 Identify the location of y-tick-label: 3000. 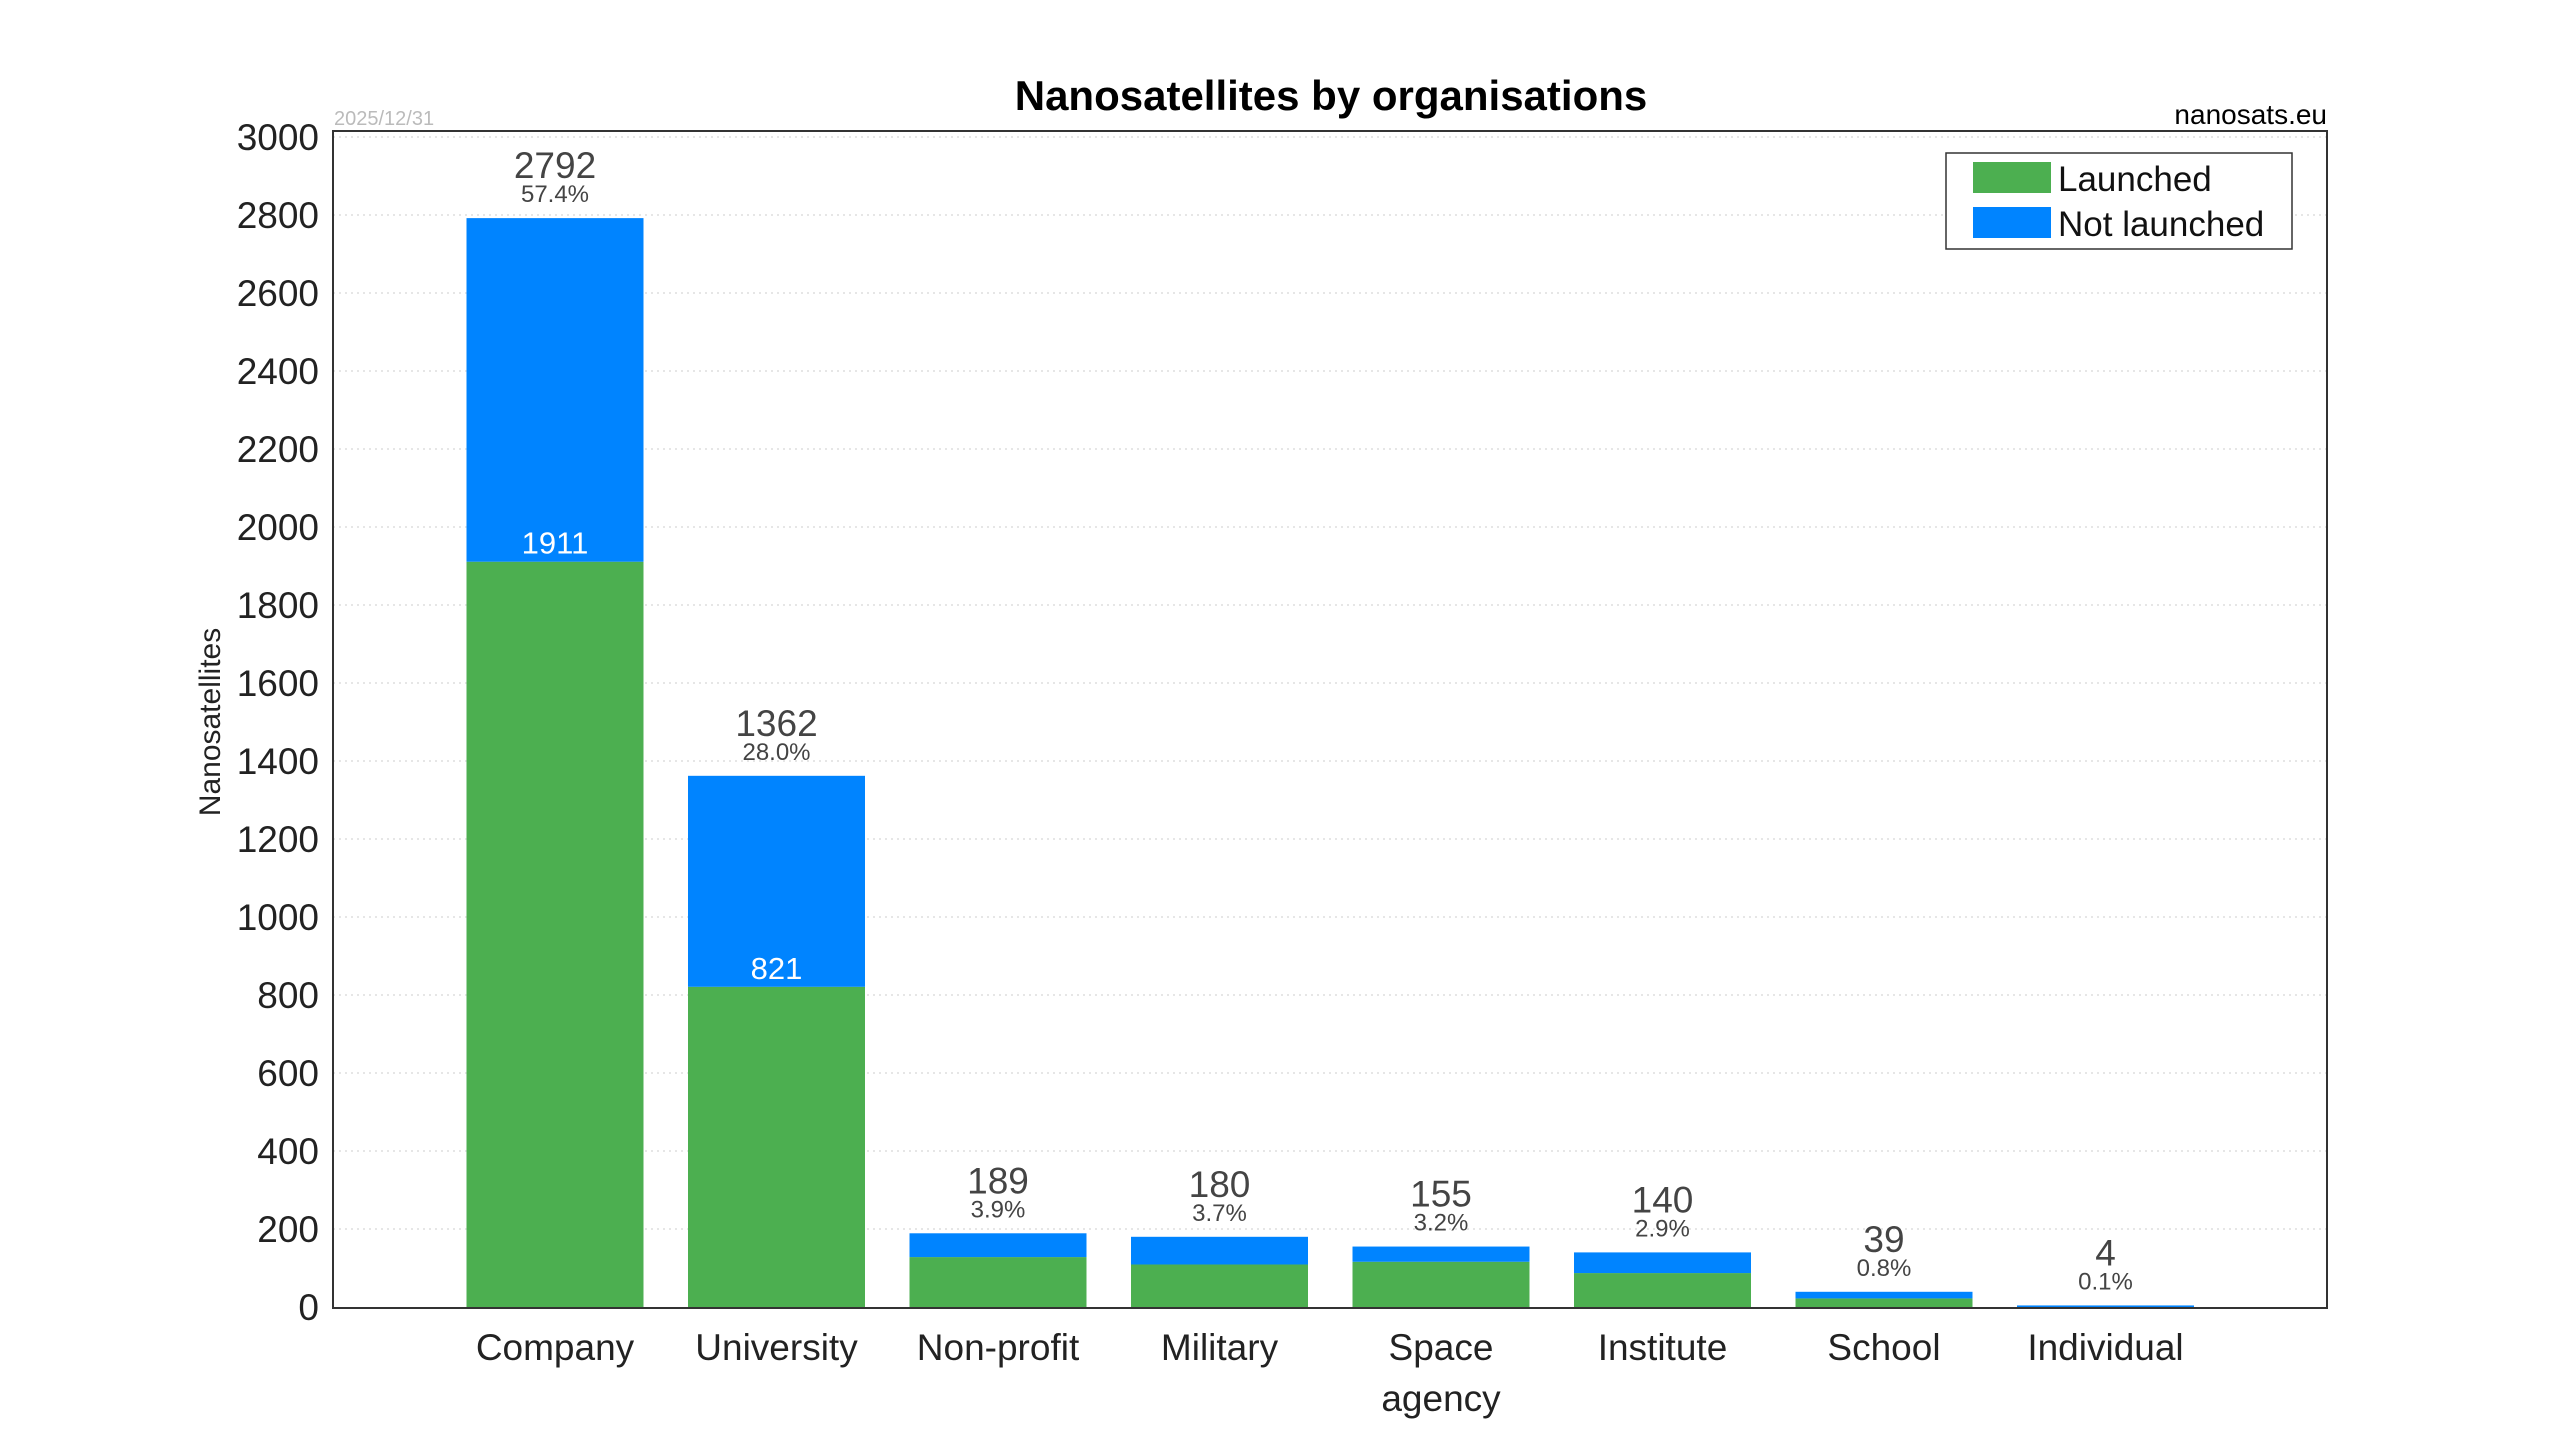
(278, 137).